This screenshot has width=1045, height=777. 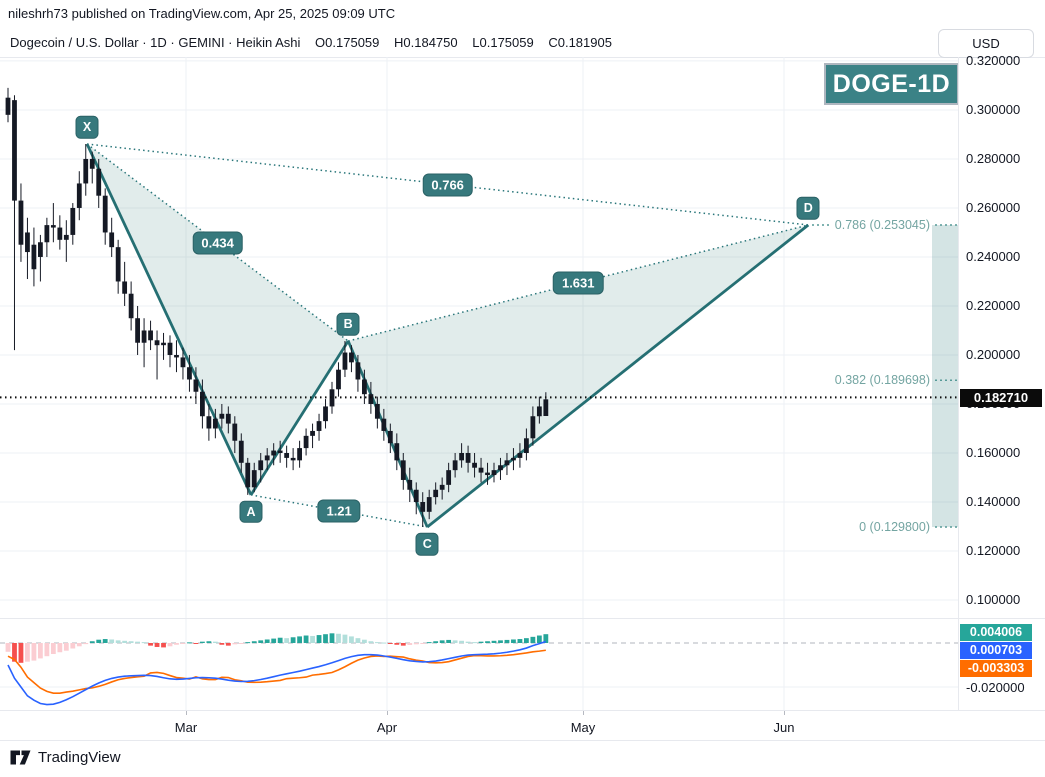 I want to click on indicator-axis-tick: -0.020000, so click(x=995, y=687).